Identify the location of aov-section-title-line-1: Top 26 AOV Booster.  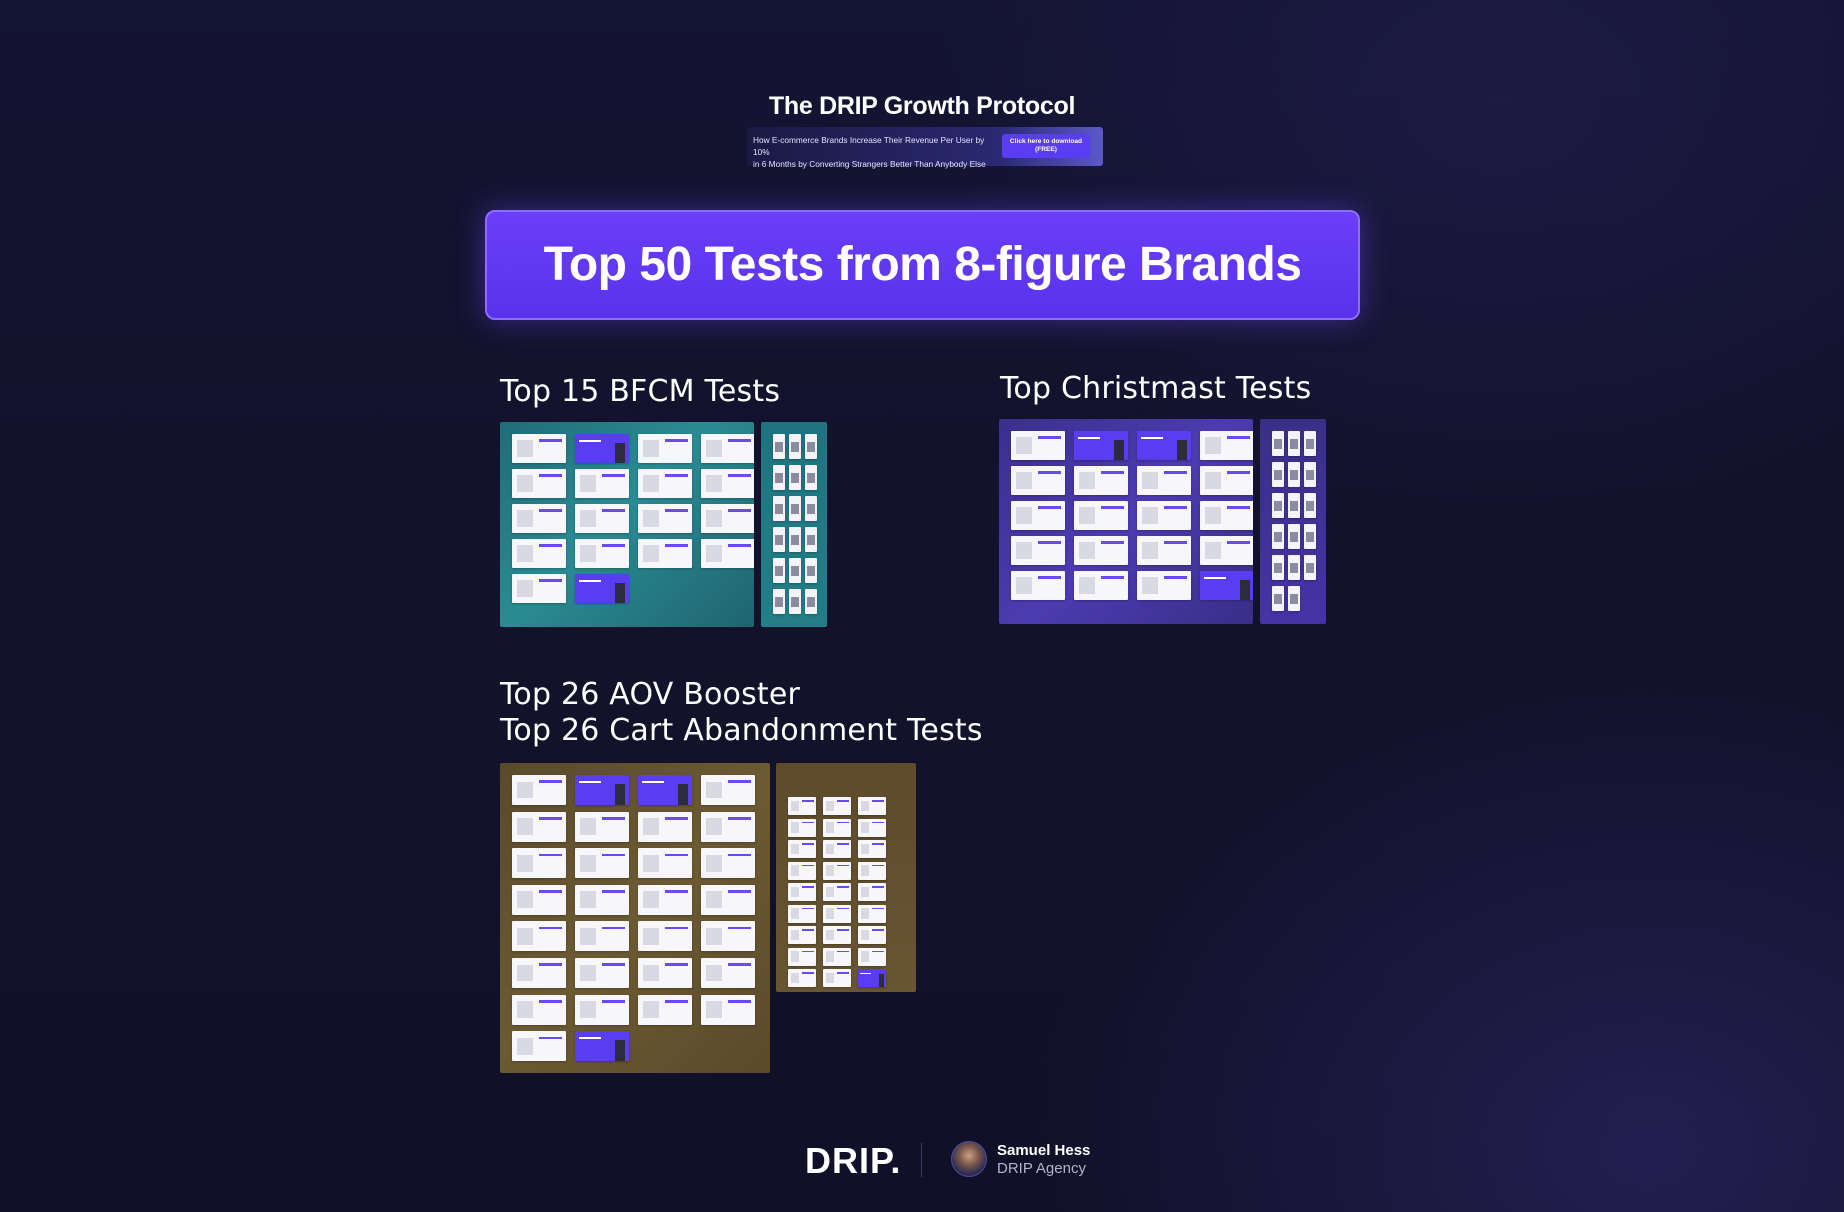
(650, 694).